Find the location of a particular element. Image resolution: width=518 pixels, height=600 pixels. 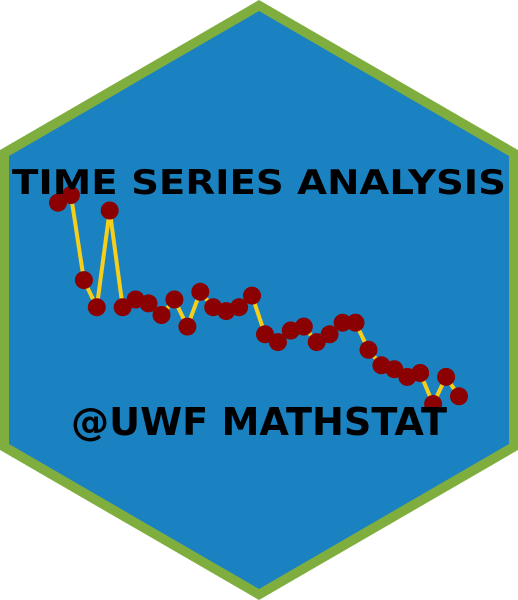

sticker-handle: @UWF MATHSTAT is located at coordinates (259, 422).